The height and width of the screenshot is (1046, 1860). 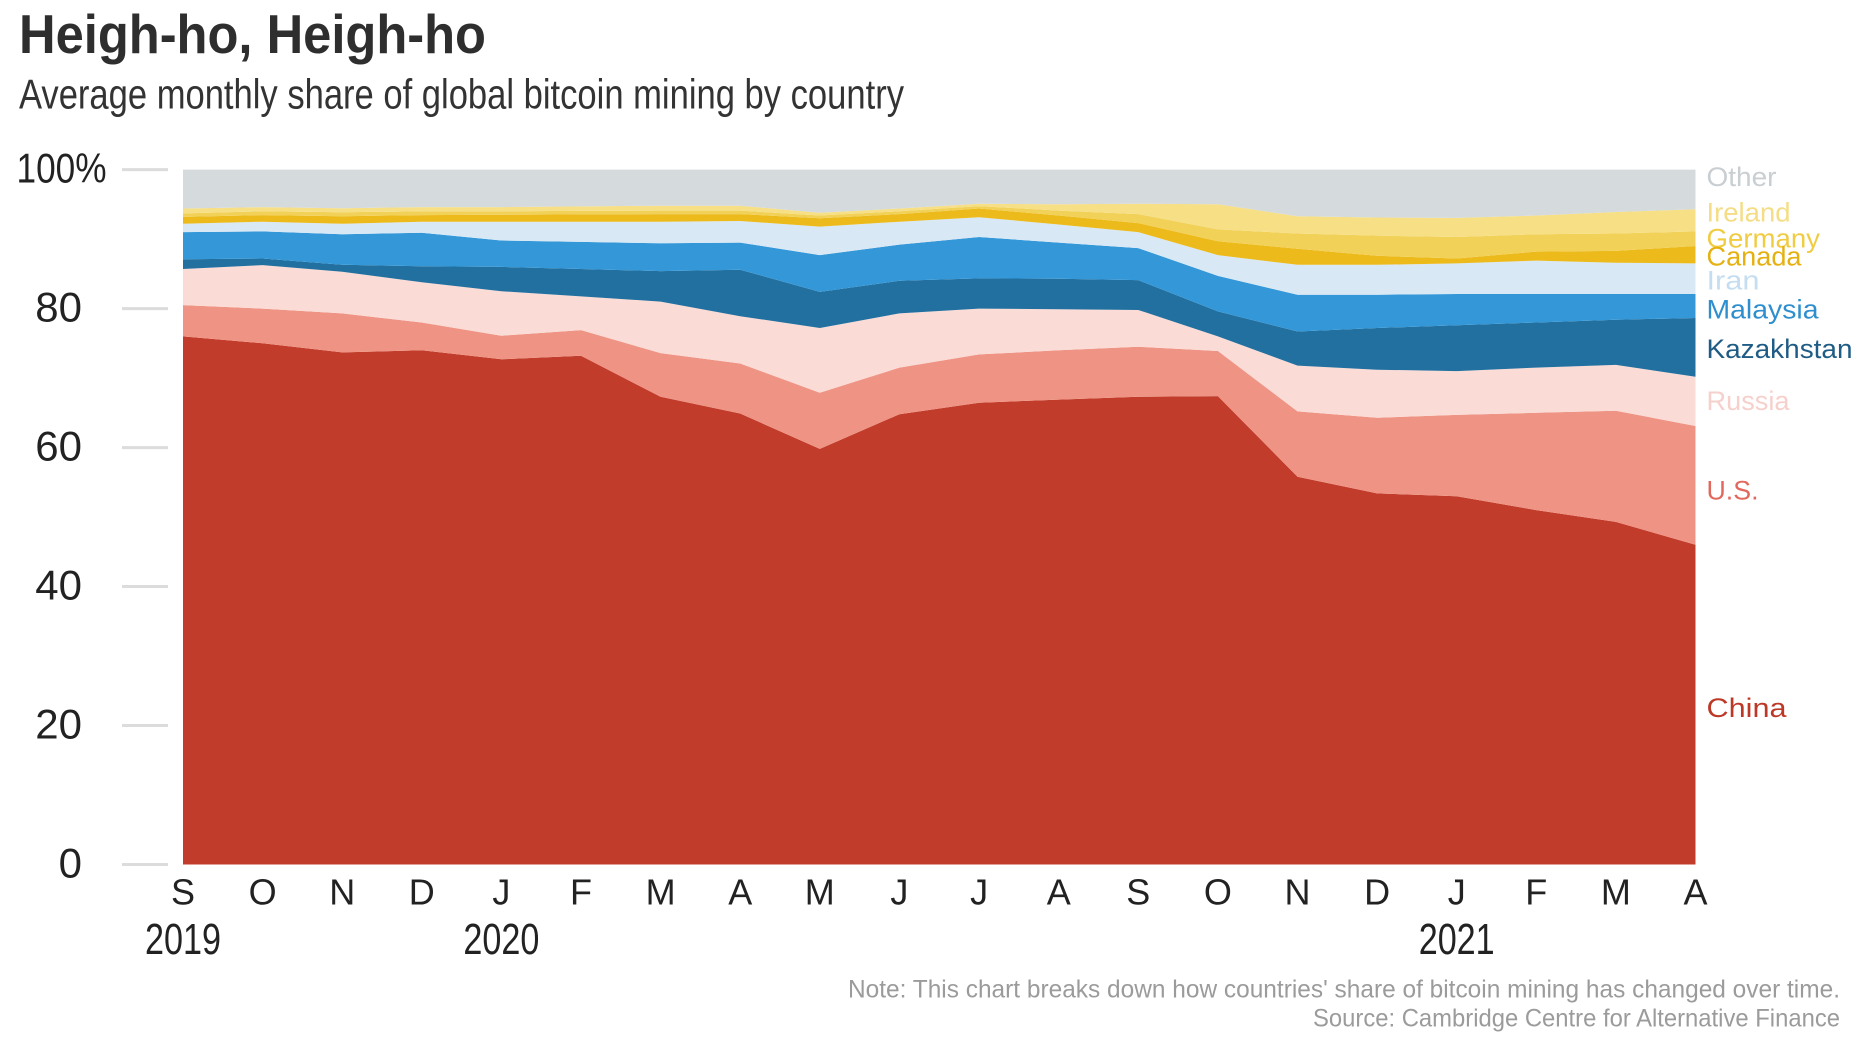 I want to click on svg-text: 20, so click(x=58, y=724).